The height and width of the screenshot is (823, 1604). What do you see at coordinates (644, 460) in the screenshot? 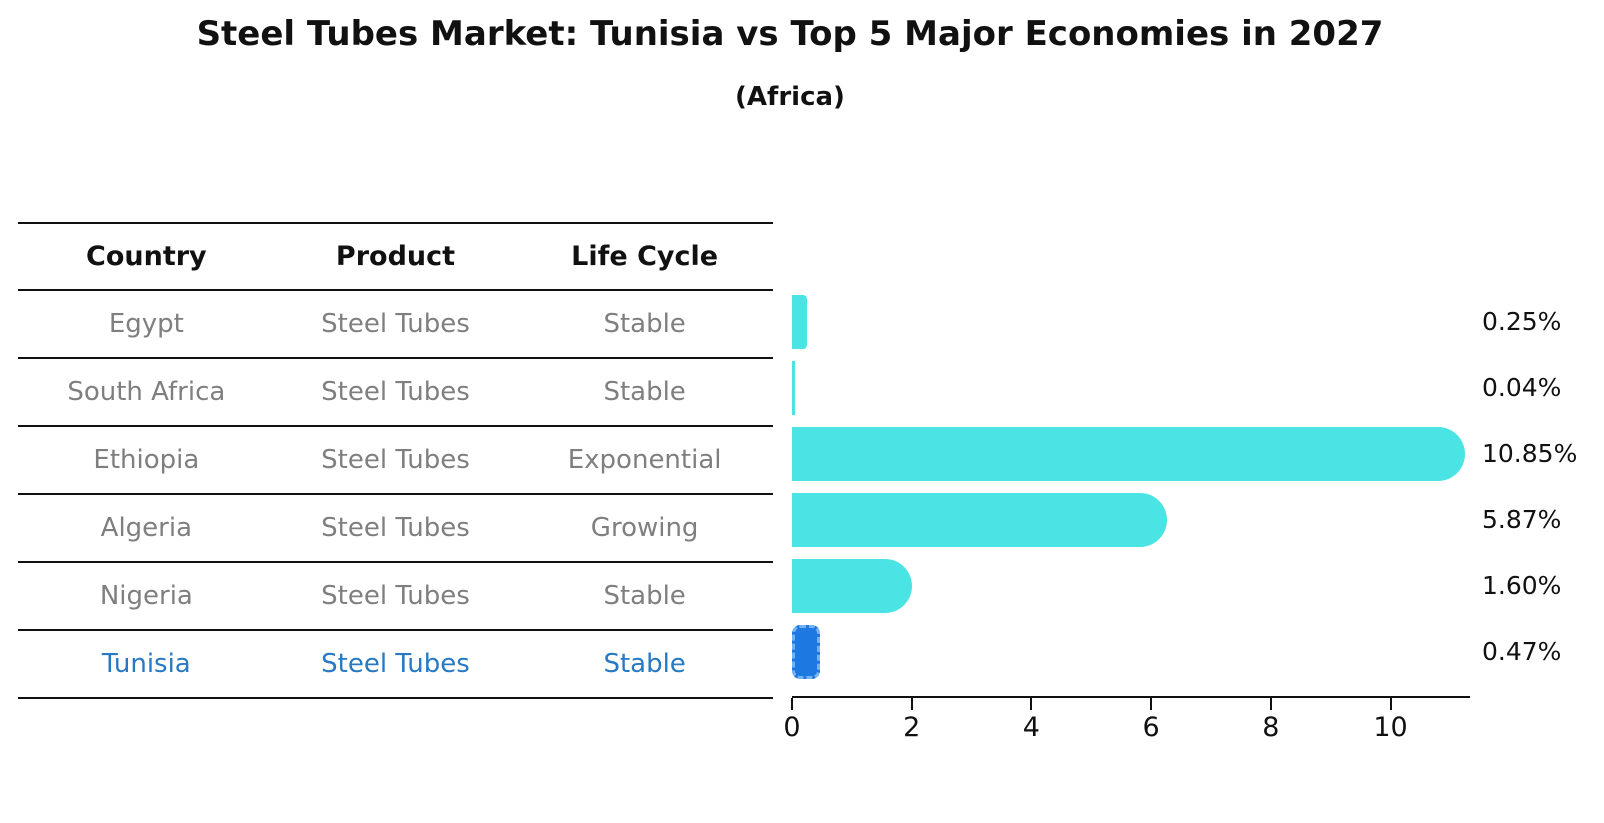
I see `cell-life-cycle: Exponential` at bounding box center [644, 460].